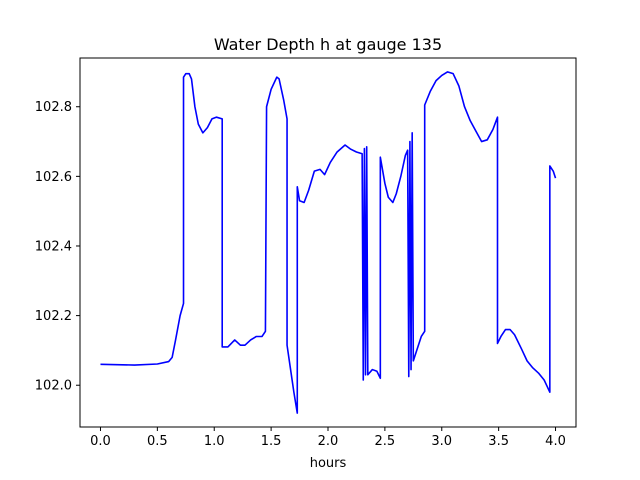 This screenshot has height=480, width=640. What do you see at coordinates (555, 441) in the screenshot?
I see `x-tick-label: 4.0` at bounding box center [555, 441].